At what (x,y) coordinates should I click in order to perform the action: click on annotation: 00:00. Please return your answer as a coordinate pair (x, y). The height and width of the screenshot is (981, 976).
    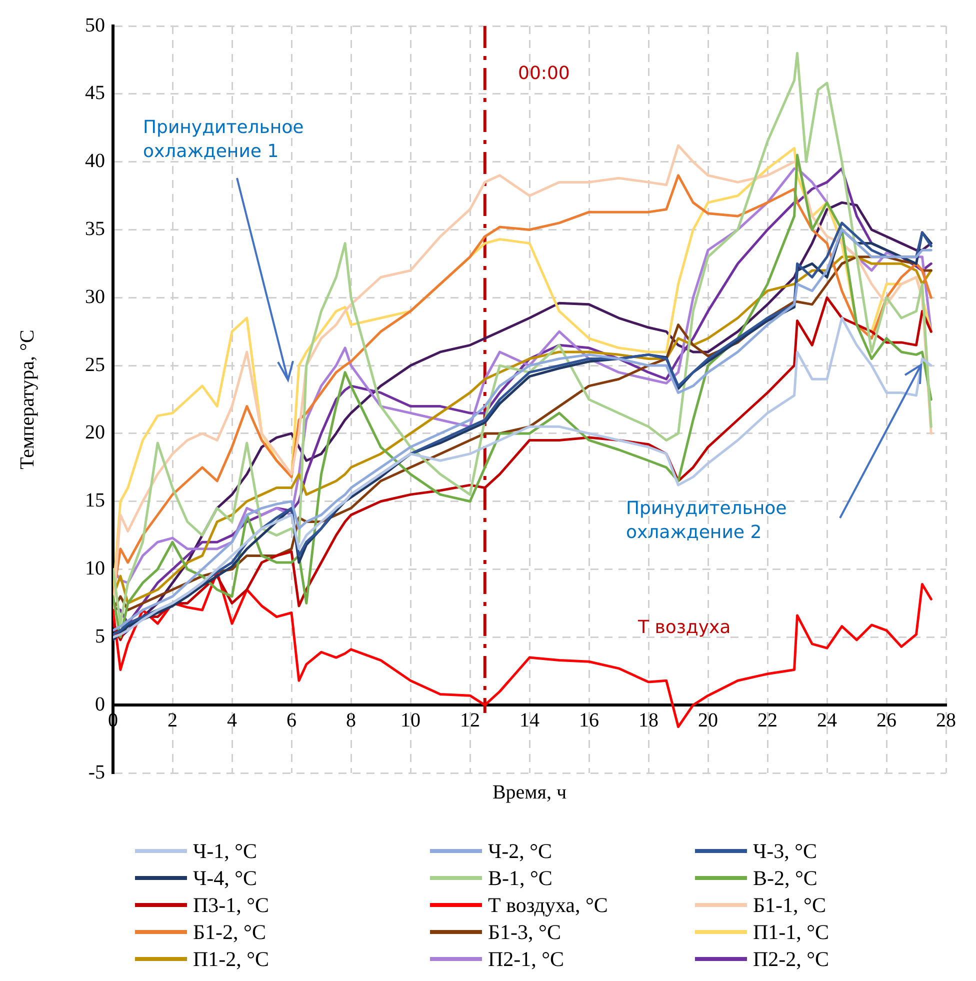
    Looking at the image, I should click on (544, 74).